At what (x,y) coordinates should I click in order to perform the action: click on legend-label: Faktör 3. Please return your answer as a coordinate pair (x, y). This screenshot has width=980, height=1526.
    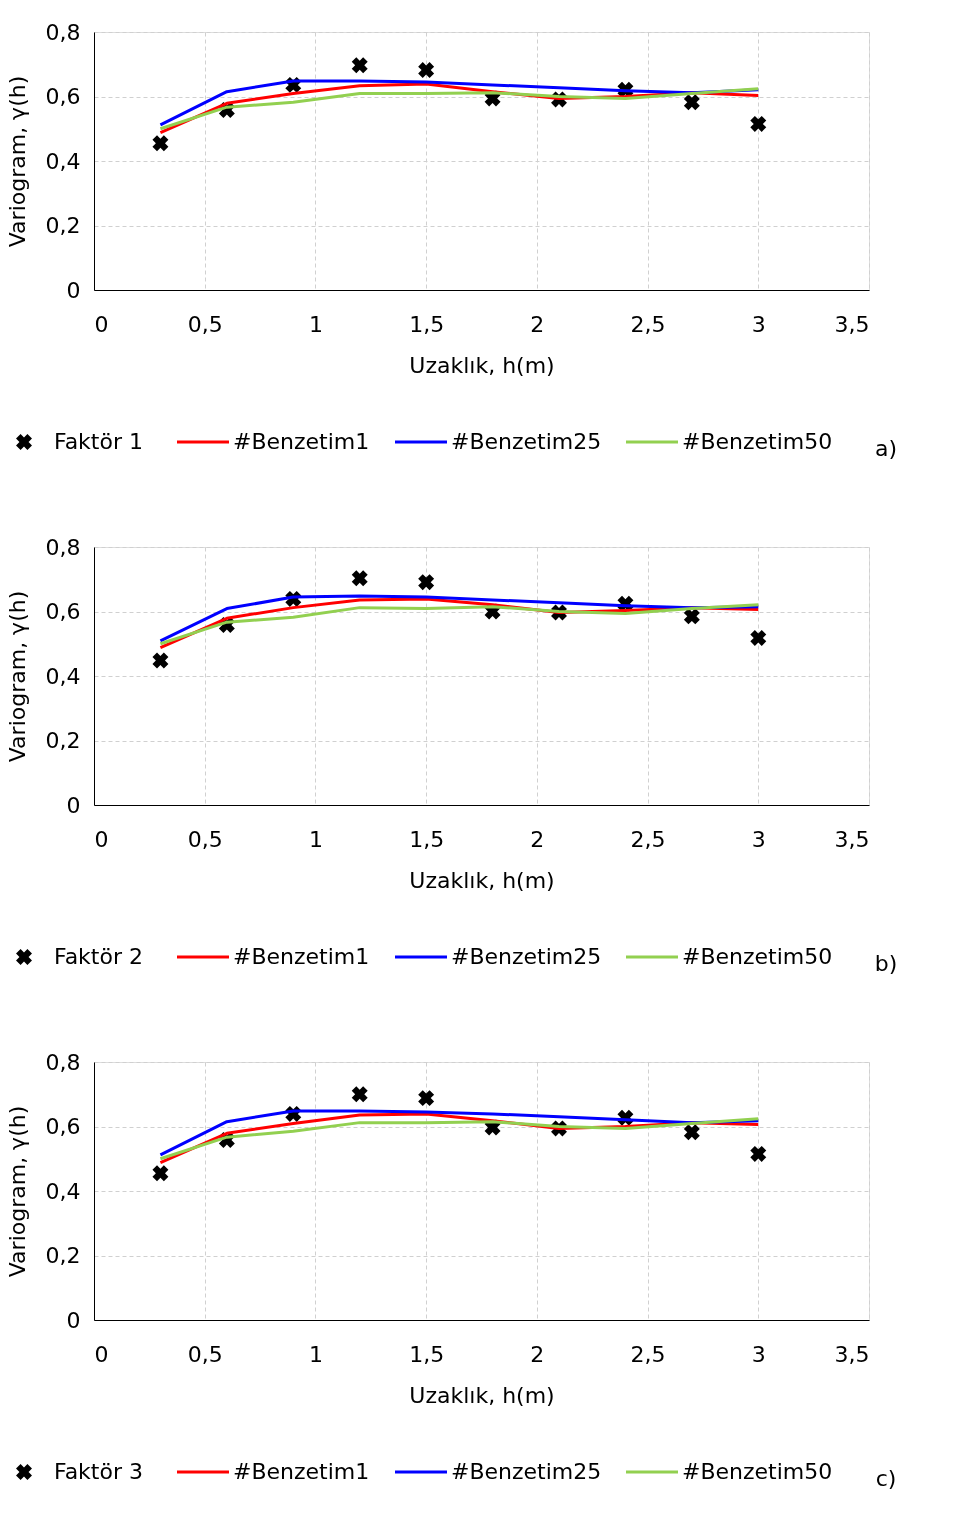
    Looking at the image, I should click on (98, 1471).